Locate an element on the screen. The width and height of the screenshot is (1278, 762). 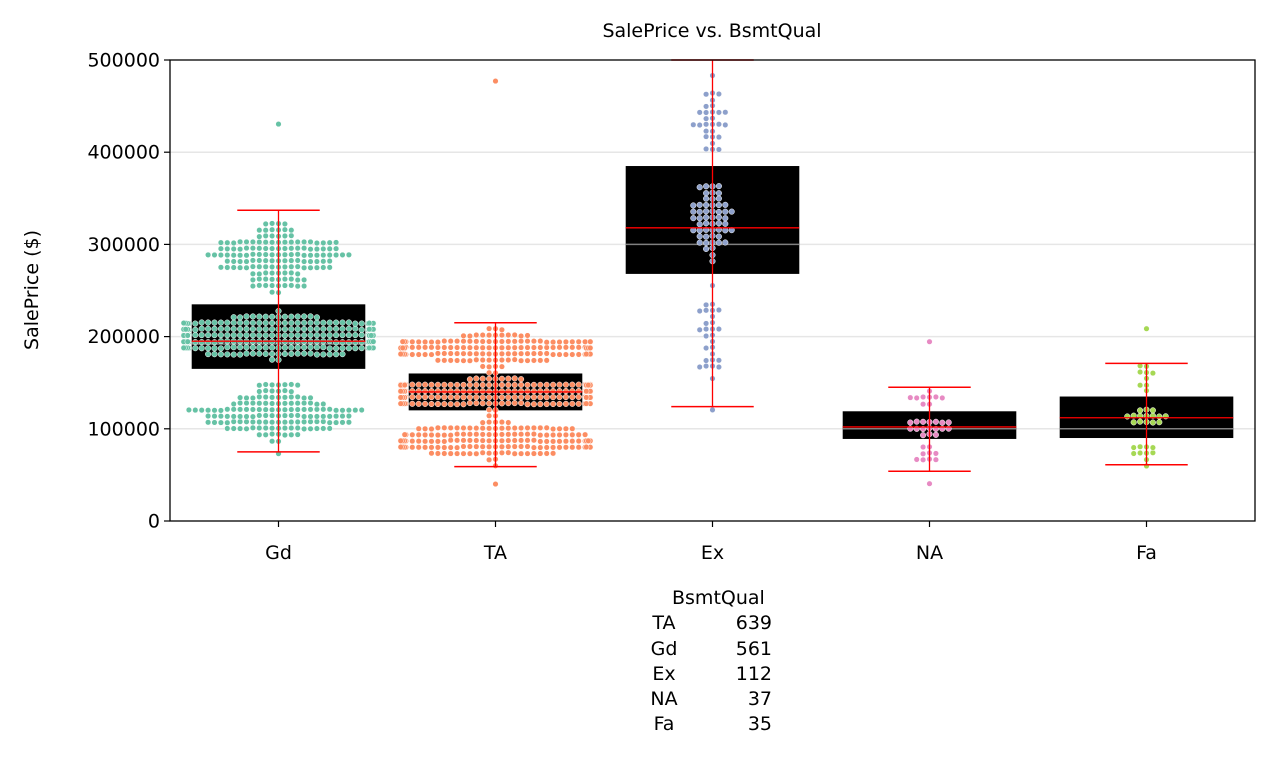
y-tick-label: 0 is located at coordinates (154, 522).